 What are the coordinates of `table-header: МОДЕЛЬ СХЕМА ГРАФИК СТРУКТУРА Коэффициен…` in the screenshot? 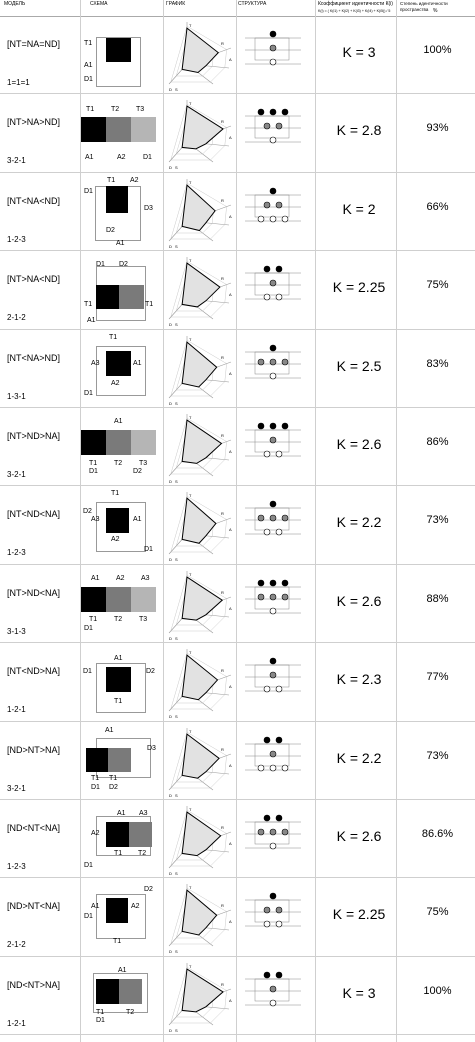 It's located at (237, 8).